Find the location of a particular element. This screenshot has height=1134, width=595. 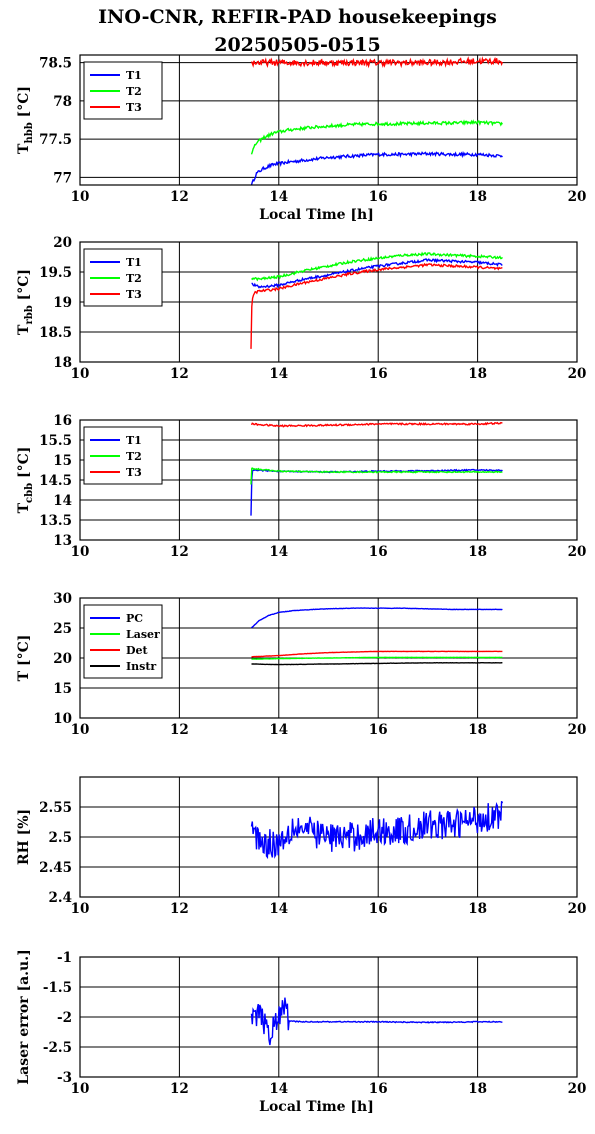

series-line-instr is located at coordinates (377, 663).